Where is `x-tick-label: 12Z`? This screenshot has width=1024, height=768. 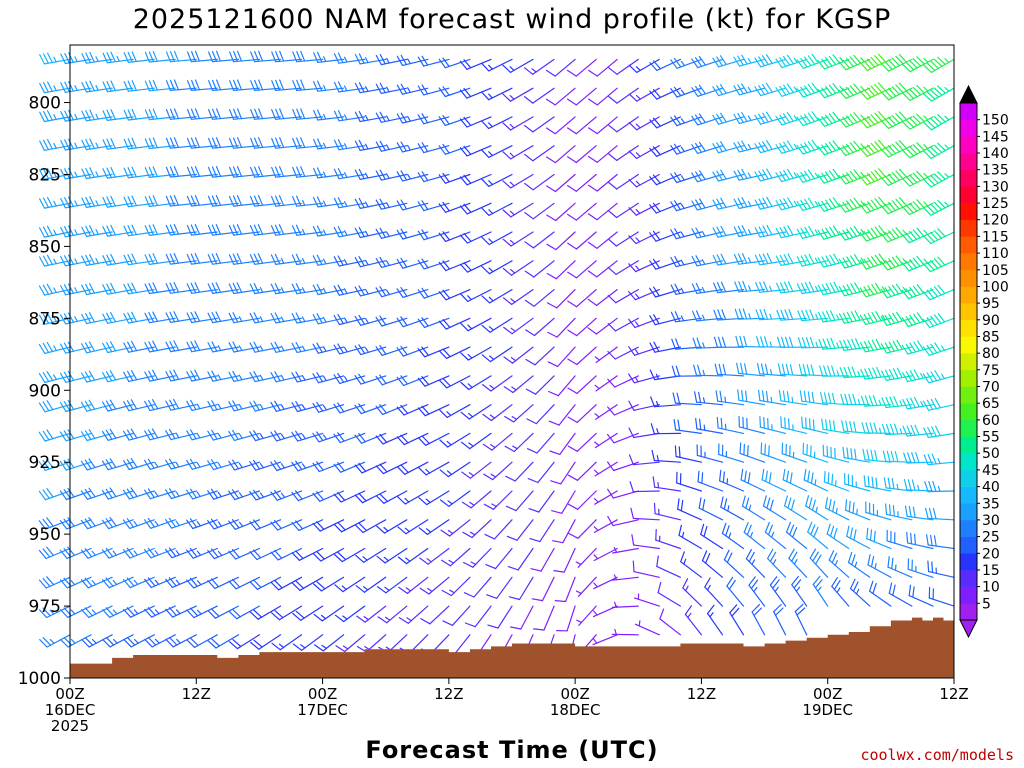
x-tick-label: 12Z is located at coordinates (196, 694).